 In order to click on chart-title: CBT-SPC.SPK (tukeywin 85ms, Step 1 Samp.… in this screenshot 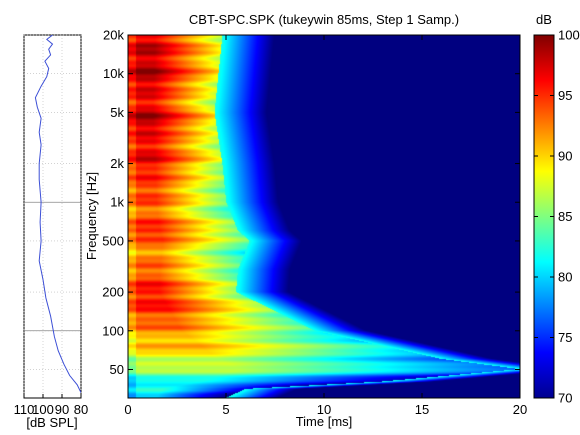, I will do `click(324, 19)`.